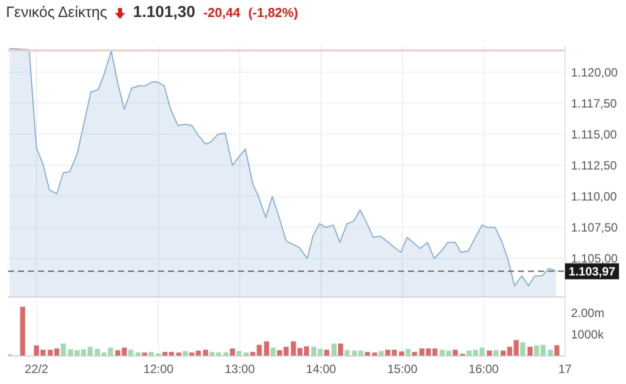 This screenshot has height=384, width=626. Describe the element at coordinates (57, 12) in the screenshot. I see `chart-title: Γενικός Δείκτης` at that location.